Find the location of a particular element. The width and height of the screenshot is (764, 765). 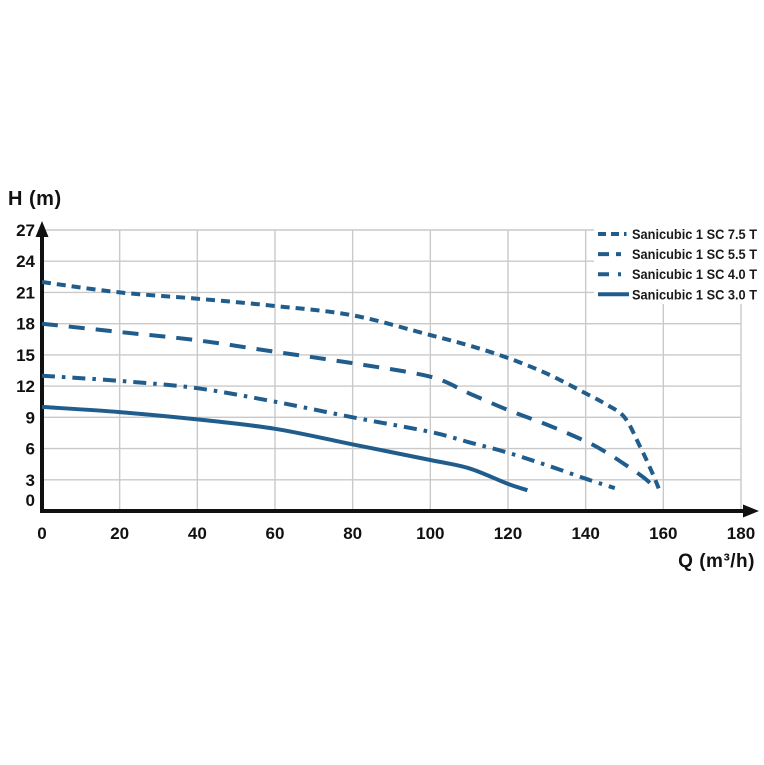

legend-item-sanicubic-1-sc-3-0-t: Sanicubic 1 SC 3.0 T is located at coordinates (678, 294).